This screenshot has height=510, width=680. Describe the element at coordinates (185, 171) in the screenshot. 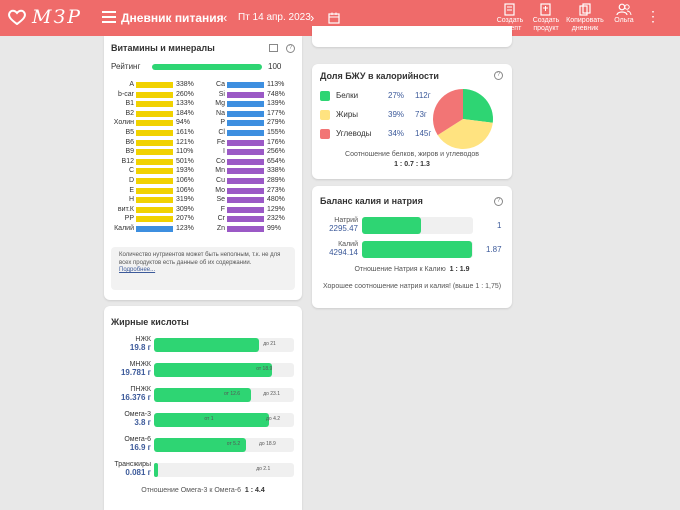

I see `vitamin-percent: 193%` at that location.